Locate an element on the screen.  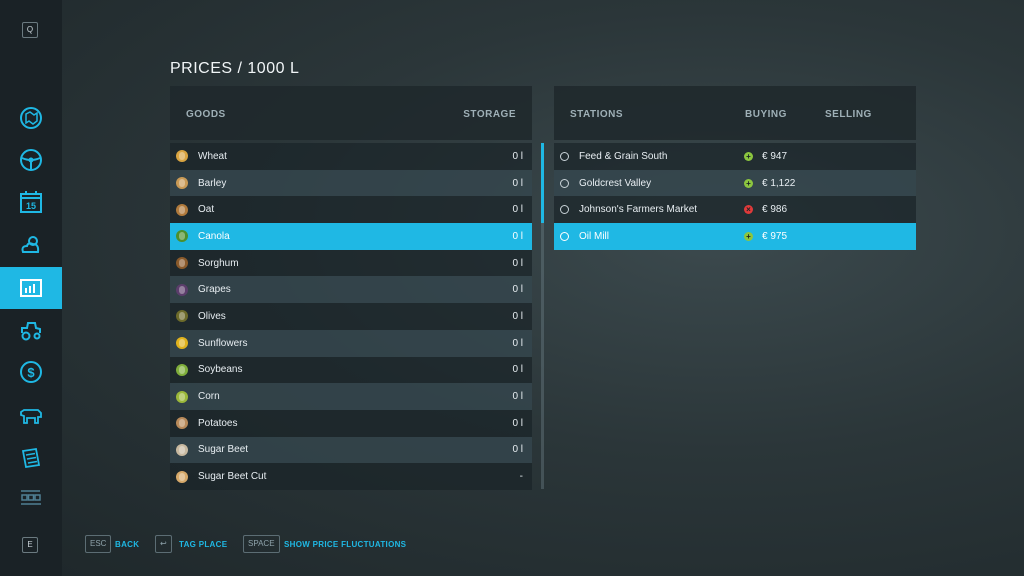
finances-icon: $ is located at coordinates (31, 372).